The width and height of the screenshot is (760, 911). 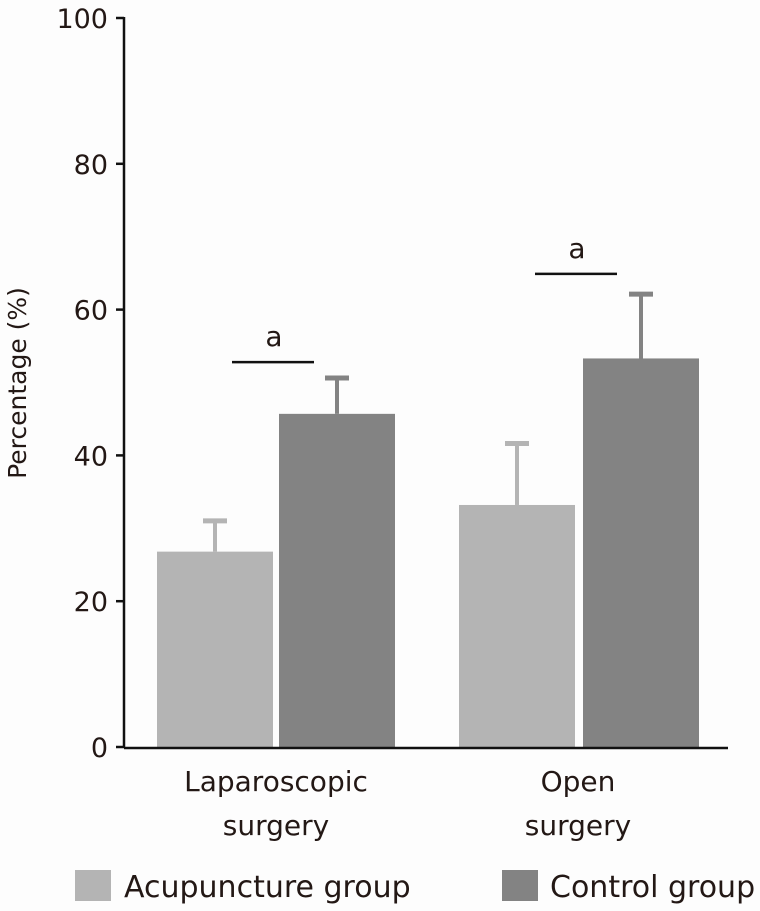 I want to click on y-tick-label: 20, so click(x=91, y=602).